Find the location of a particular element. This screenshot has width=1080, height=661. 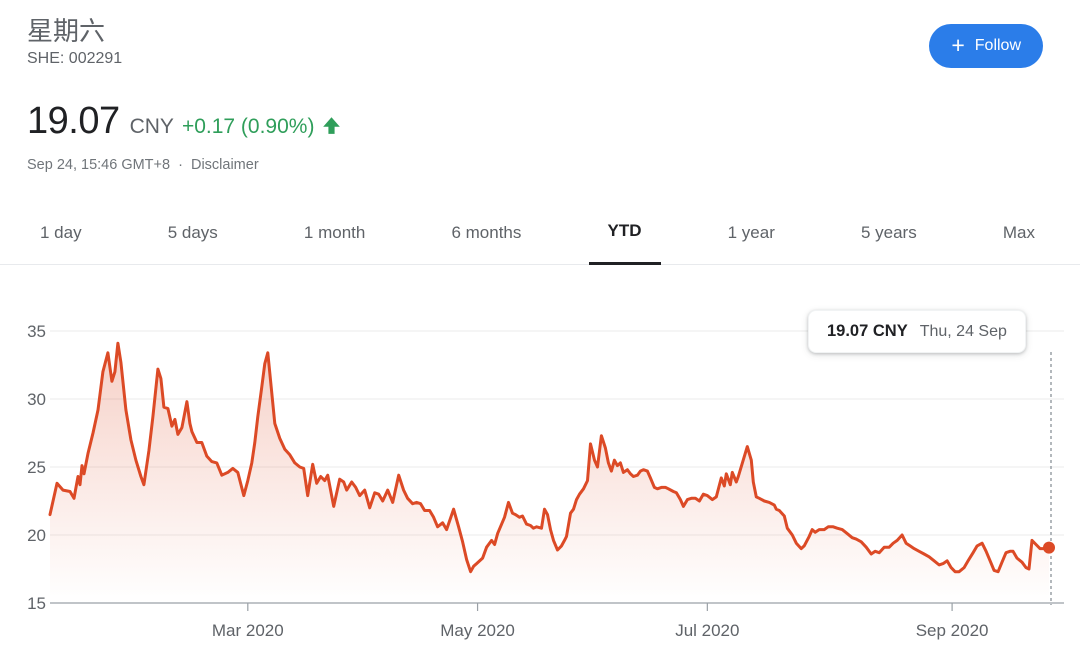

follow-button-label: Follow is located at coordinates (997, 45).